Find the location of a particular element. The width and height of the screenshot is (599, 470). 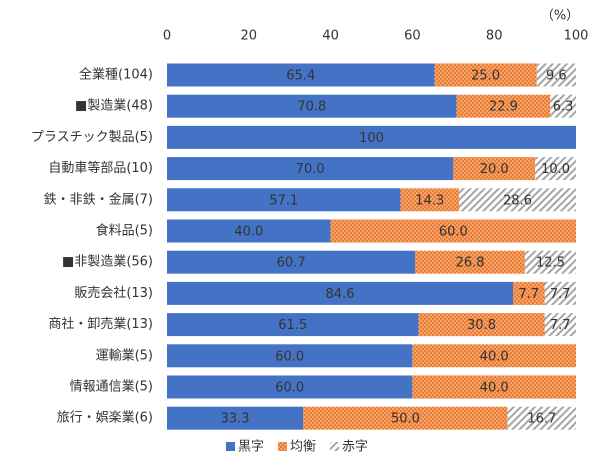

value-label: 84.6 is located at coordinates (340, 294).